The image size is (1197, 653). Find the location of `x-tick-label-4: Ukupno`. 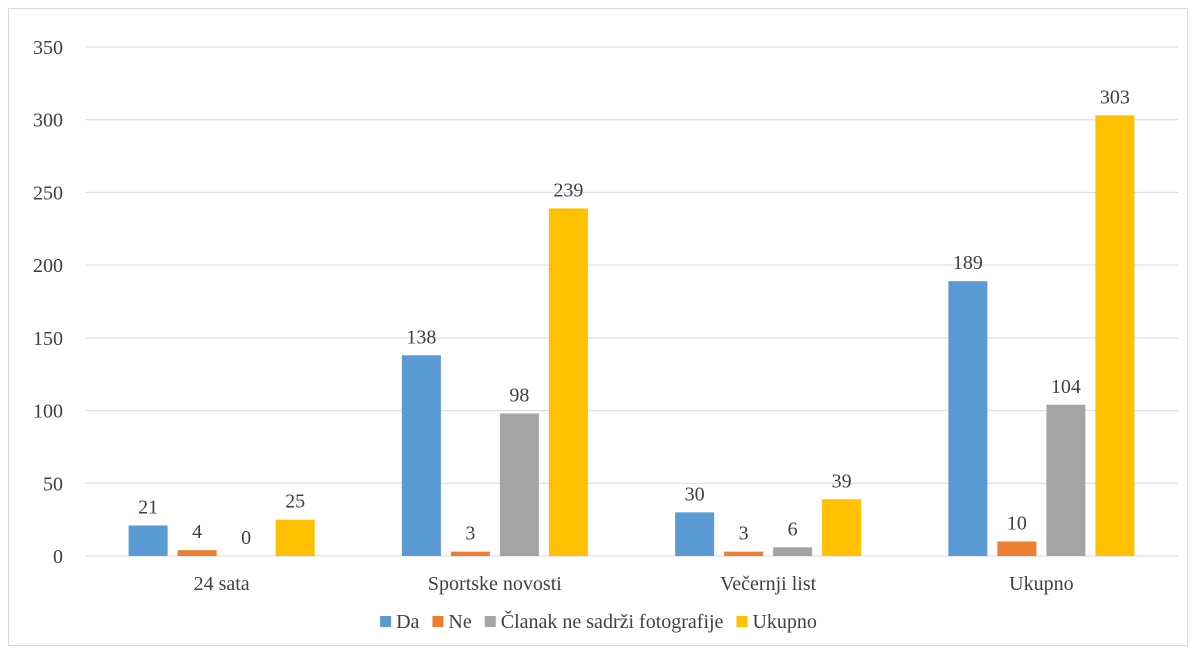

x-tick-label-4: Ukupno is located at coordinates (1041, 584).